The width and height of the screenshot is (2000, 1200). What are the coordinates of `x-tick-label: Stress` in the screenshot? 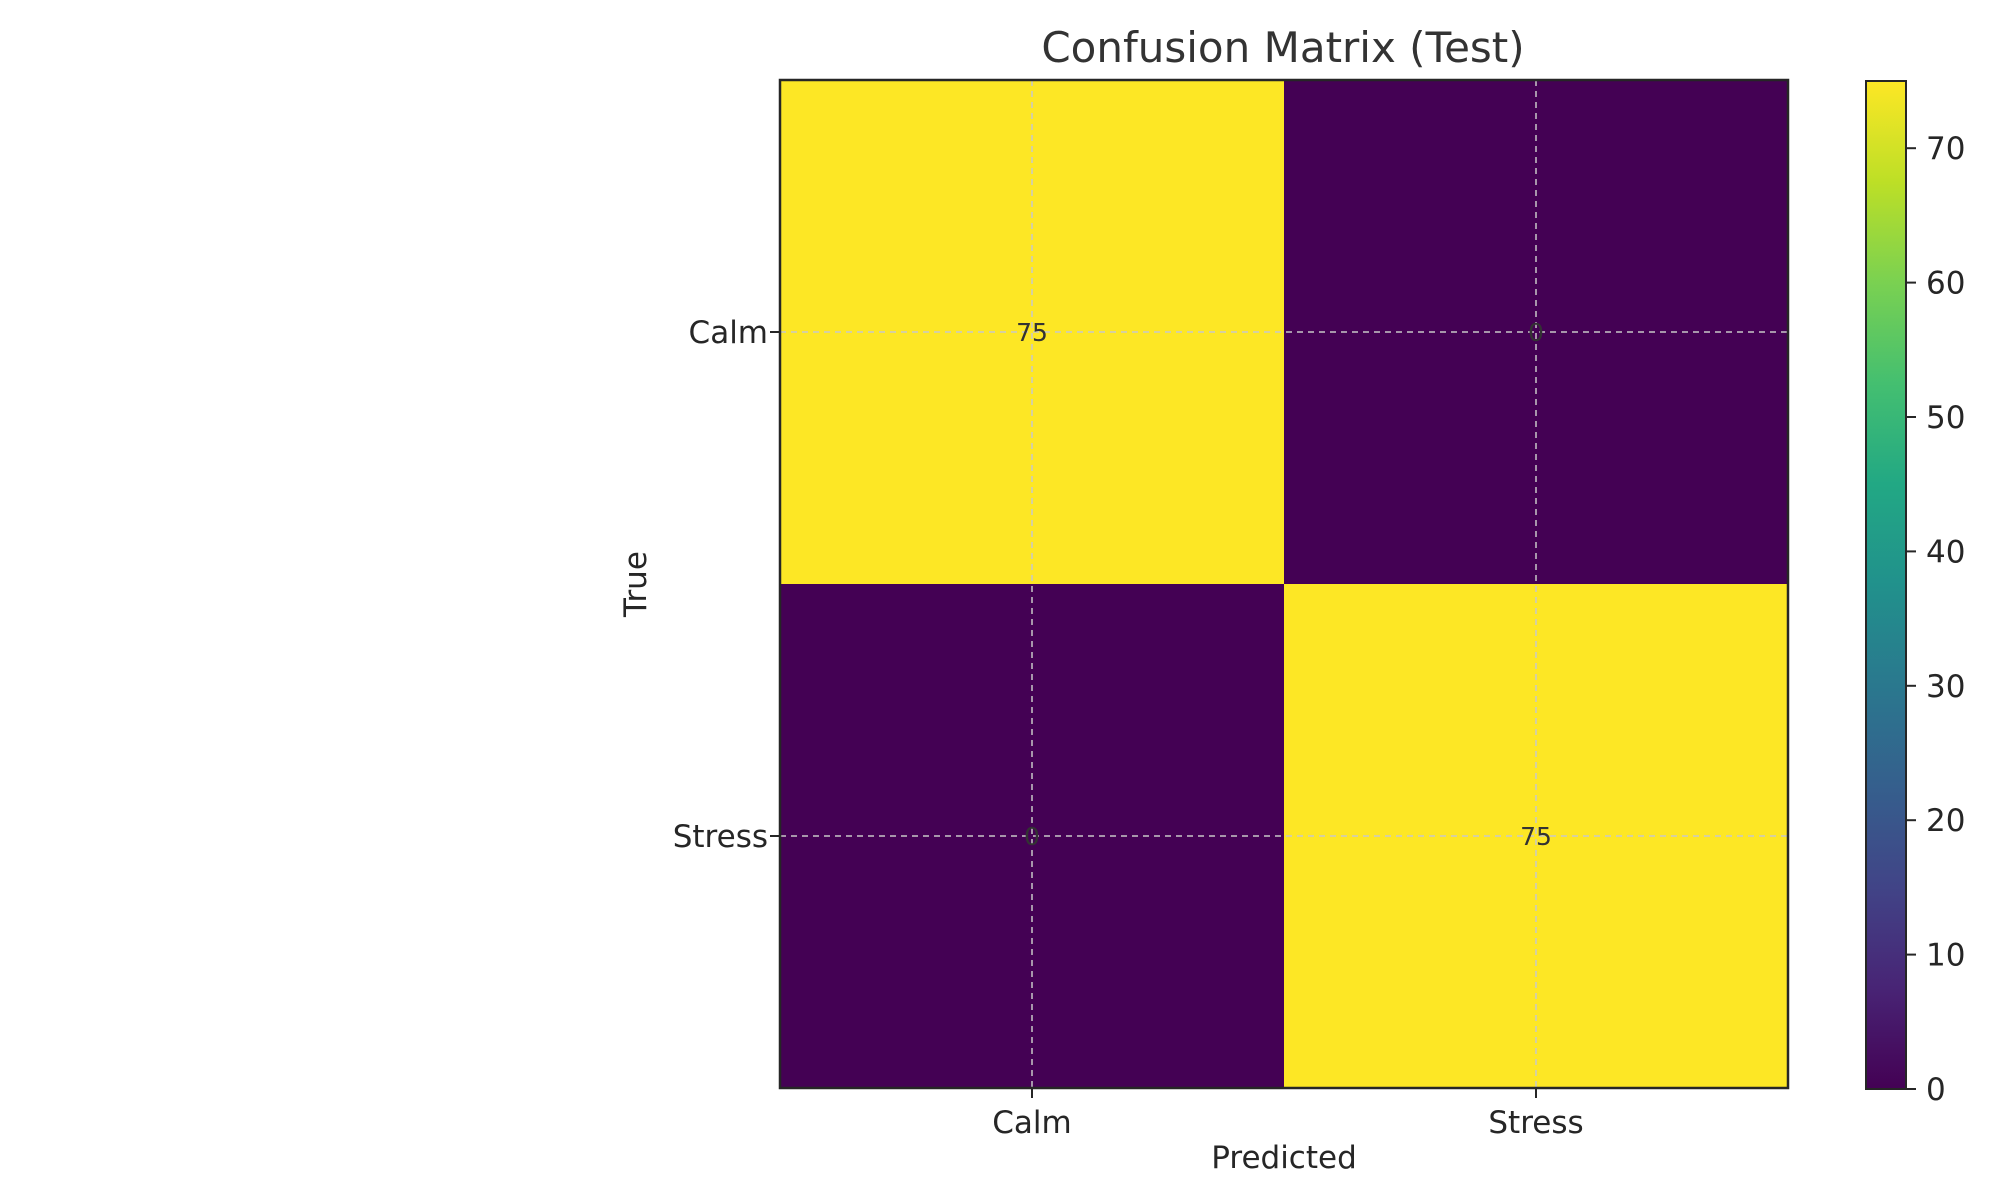 It's located at (1535, 1123).